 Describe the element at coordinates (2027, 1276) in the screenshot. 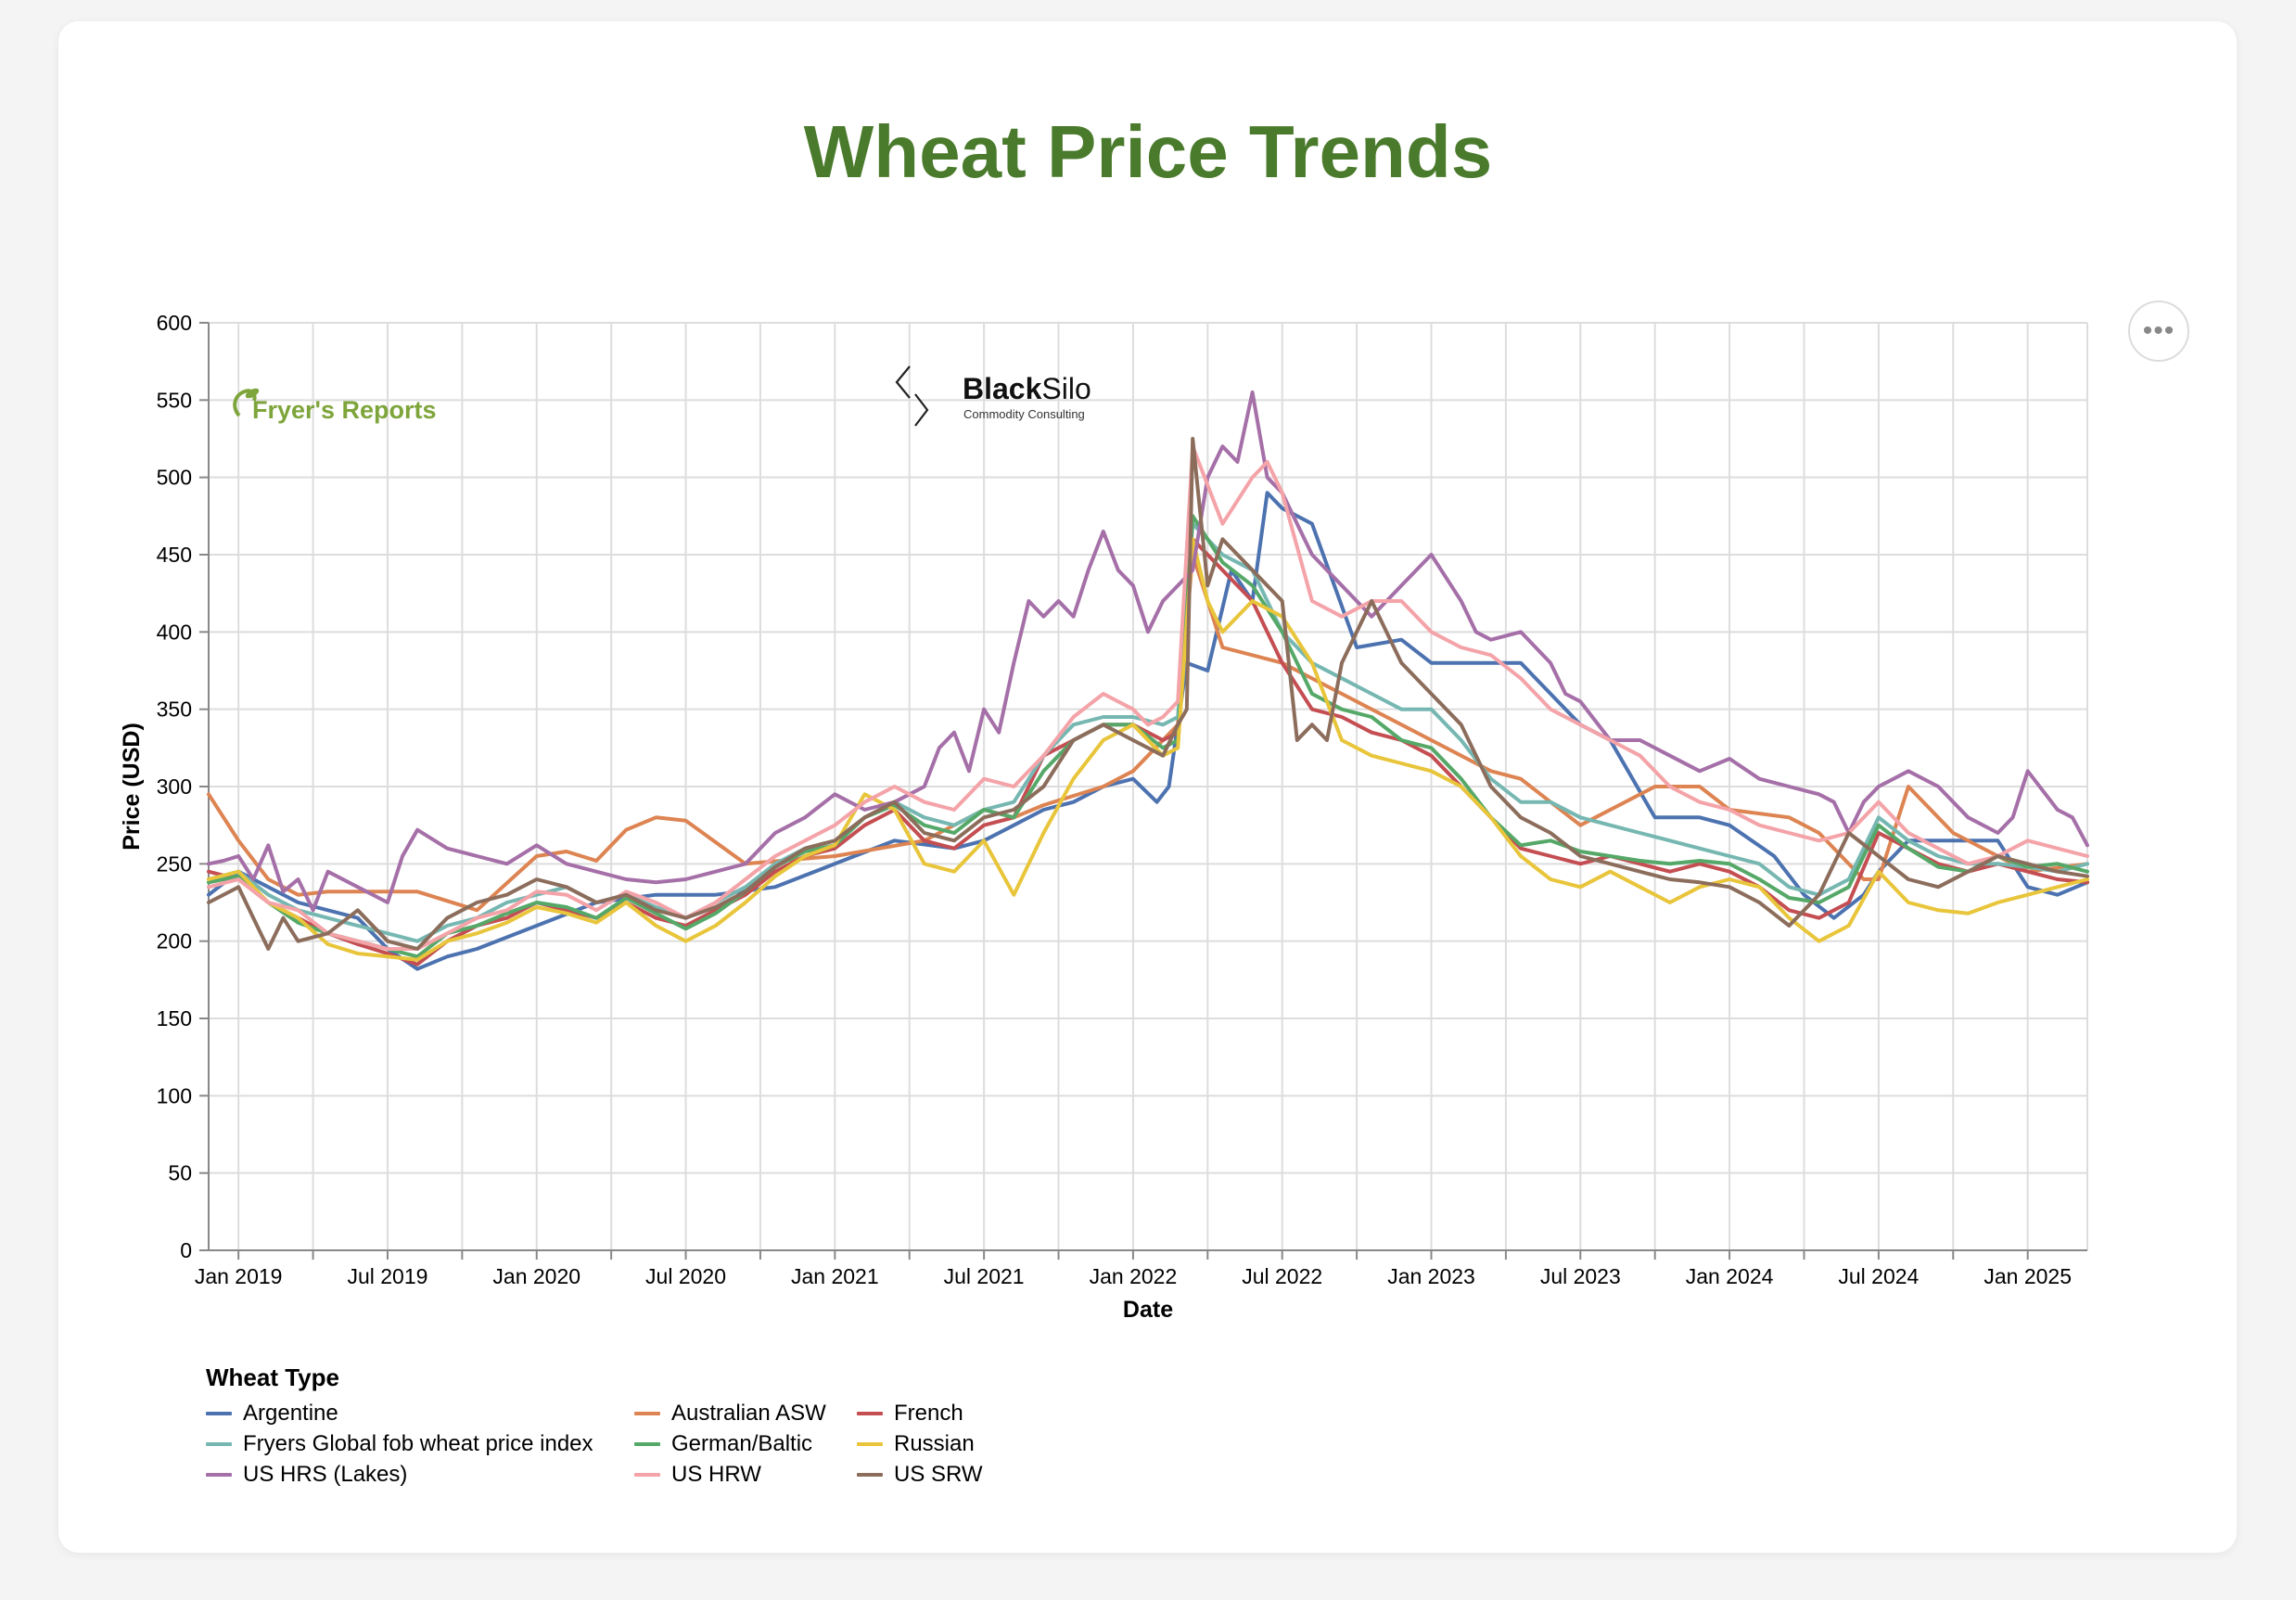

I see `x-tick-label: Jan 2025` at that location.